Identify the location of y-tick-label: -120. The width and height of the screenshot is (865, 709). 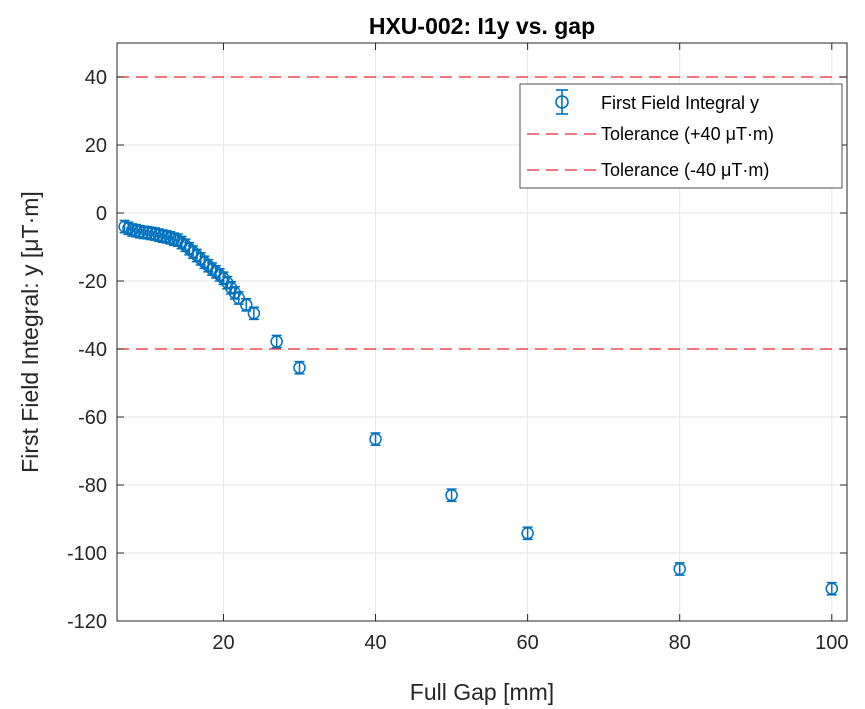
(87, 622).